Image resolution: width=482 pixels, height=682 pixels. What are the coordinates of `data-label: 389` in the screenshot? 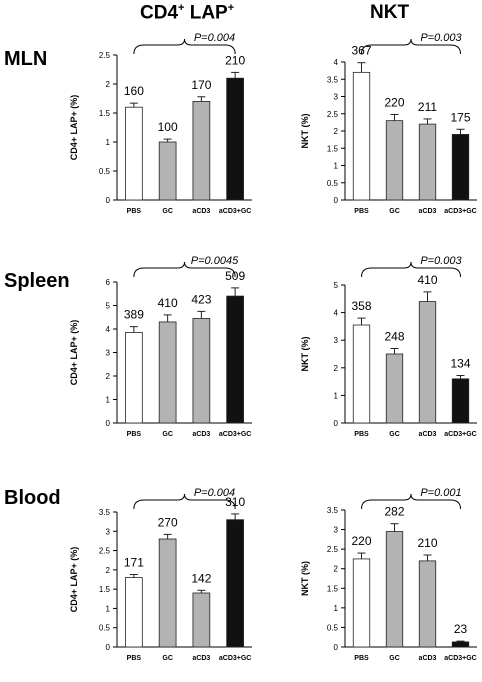 It's located at (134, 315).